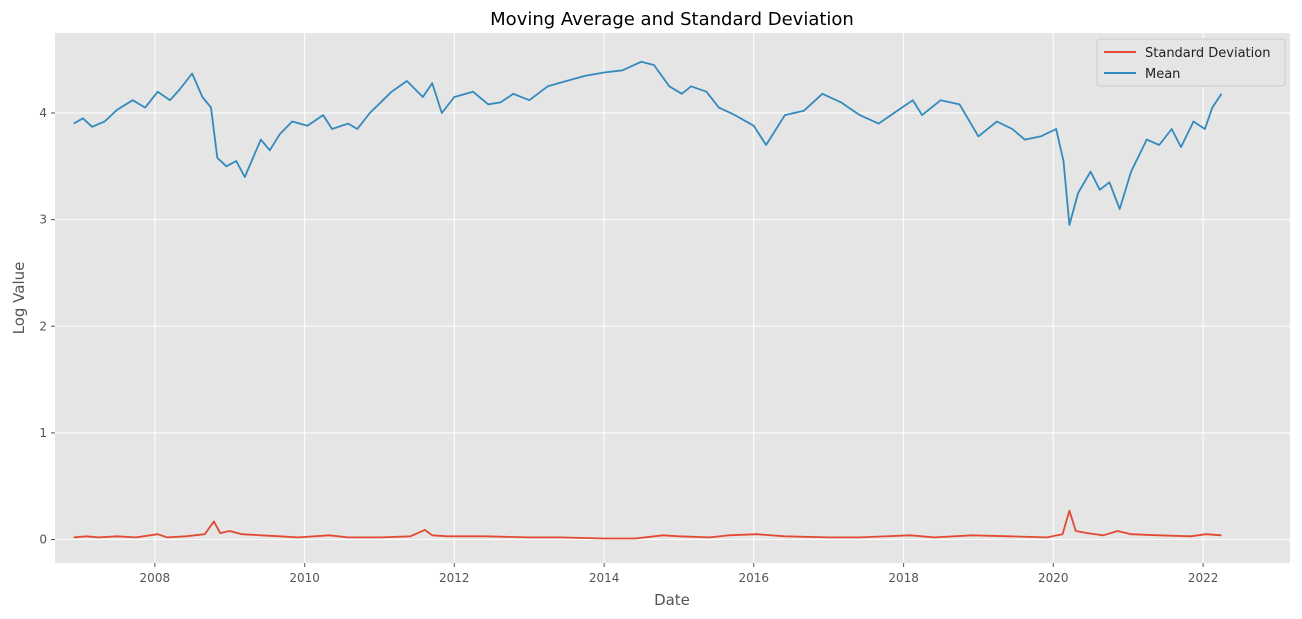  I want to click on series-line-standard-deviation, so click(647, 524).